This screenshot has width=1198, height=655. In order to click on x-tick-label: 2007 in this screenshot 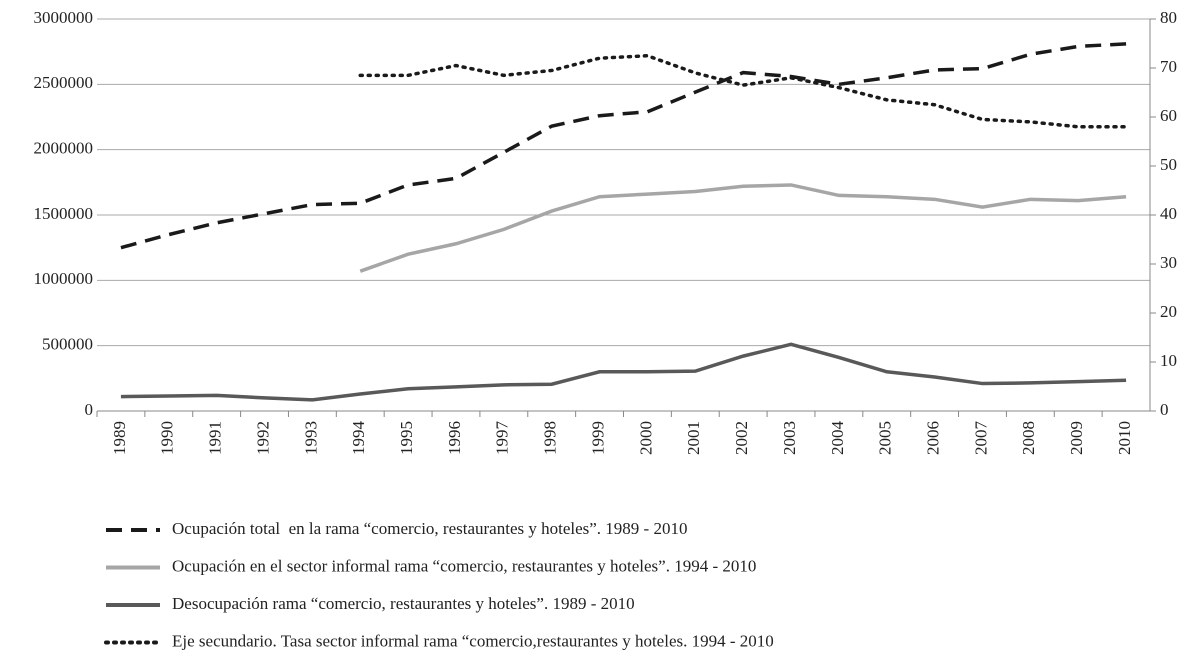, I will do `click(980, 438)`.